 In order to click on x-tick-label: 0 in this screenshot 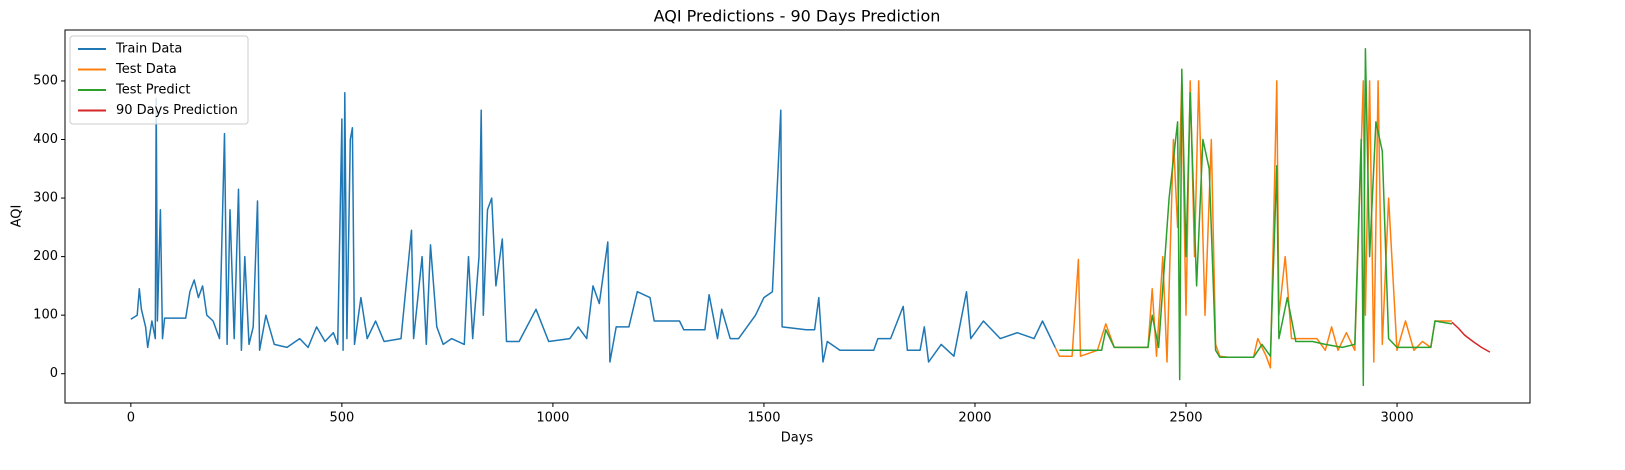, I will do `click(131, 418)`.